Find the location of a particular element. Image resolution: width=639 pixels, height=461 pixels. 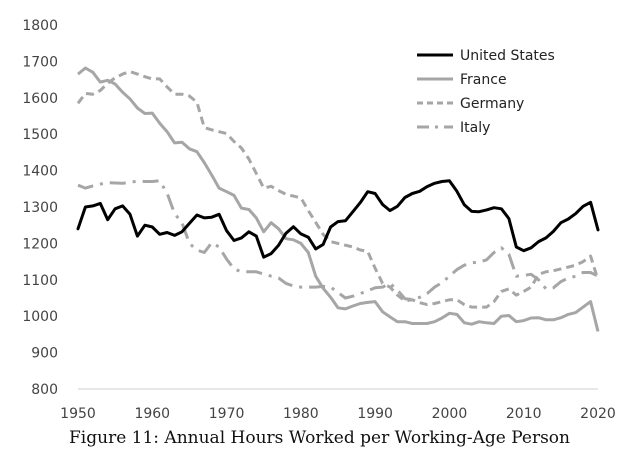

y-tick-label: 1600 is located at coordinates (40, 99).